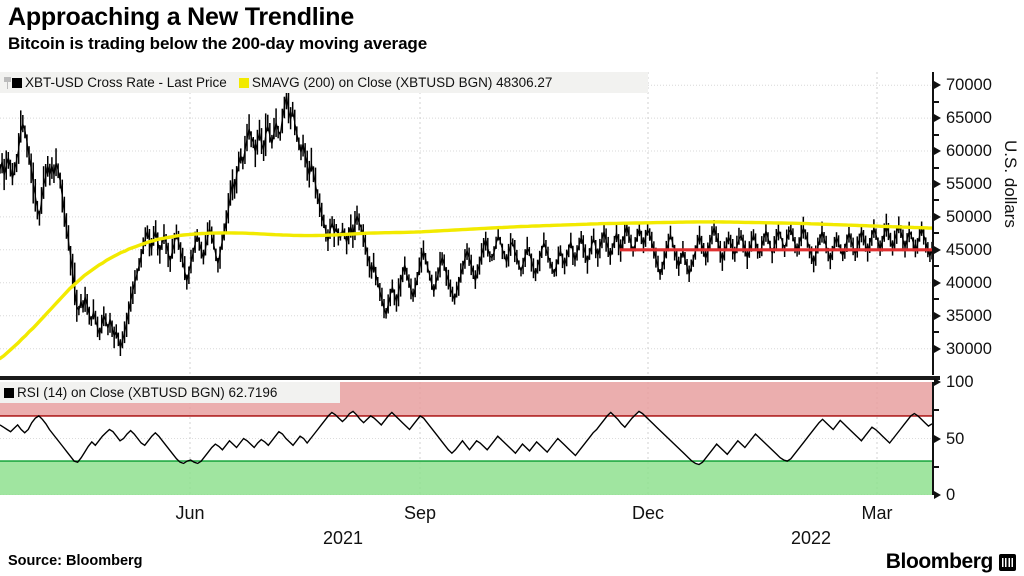 Image resolution: width=1024 pixels, height=576 pixels. I want to click on y-tick-label: 45000, so click(969, 249).